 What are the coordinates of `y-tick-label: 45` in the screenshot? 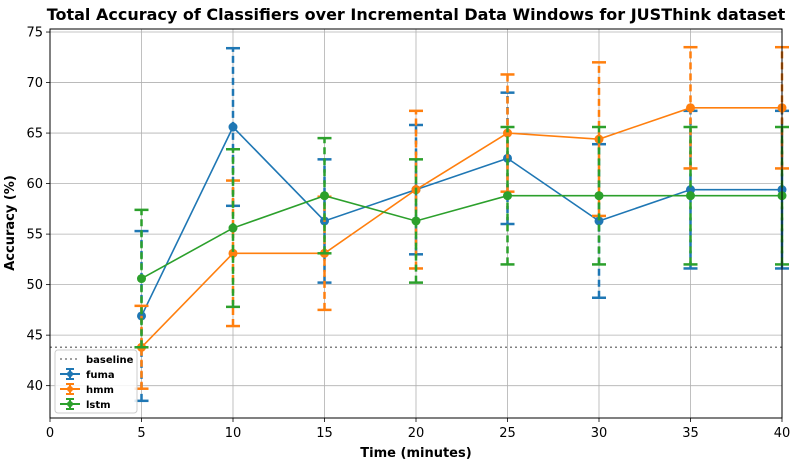 It's located at (34, 336).